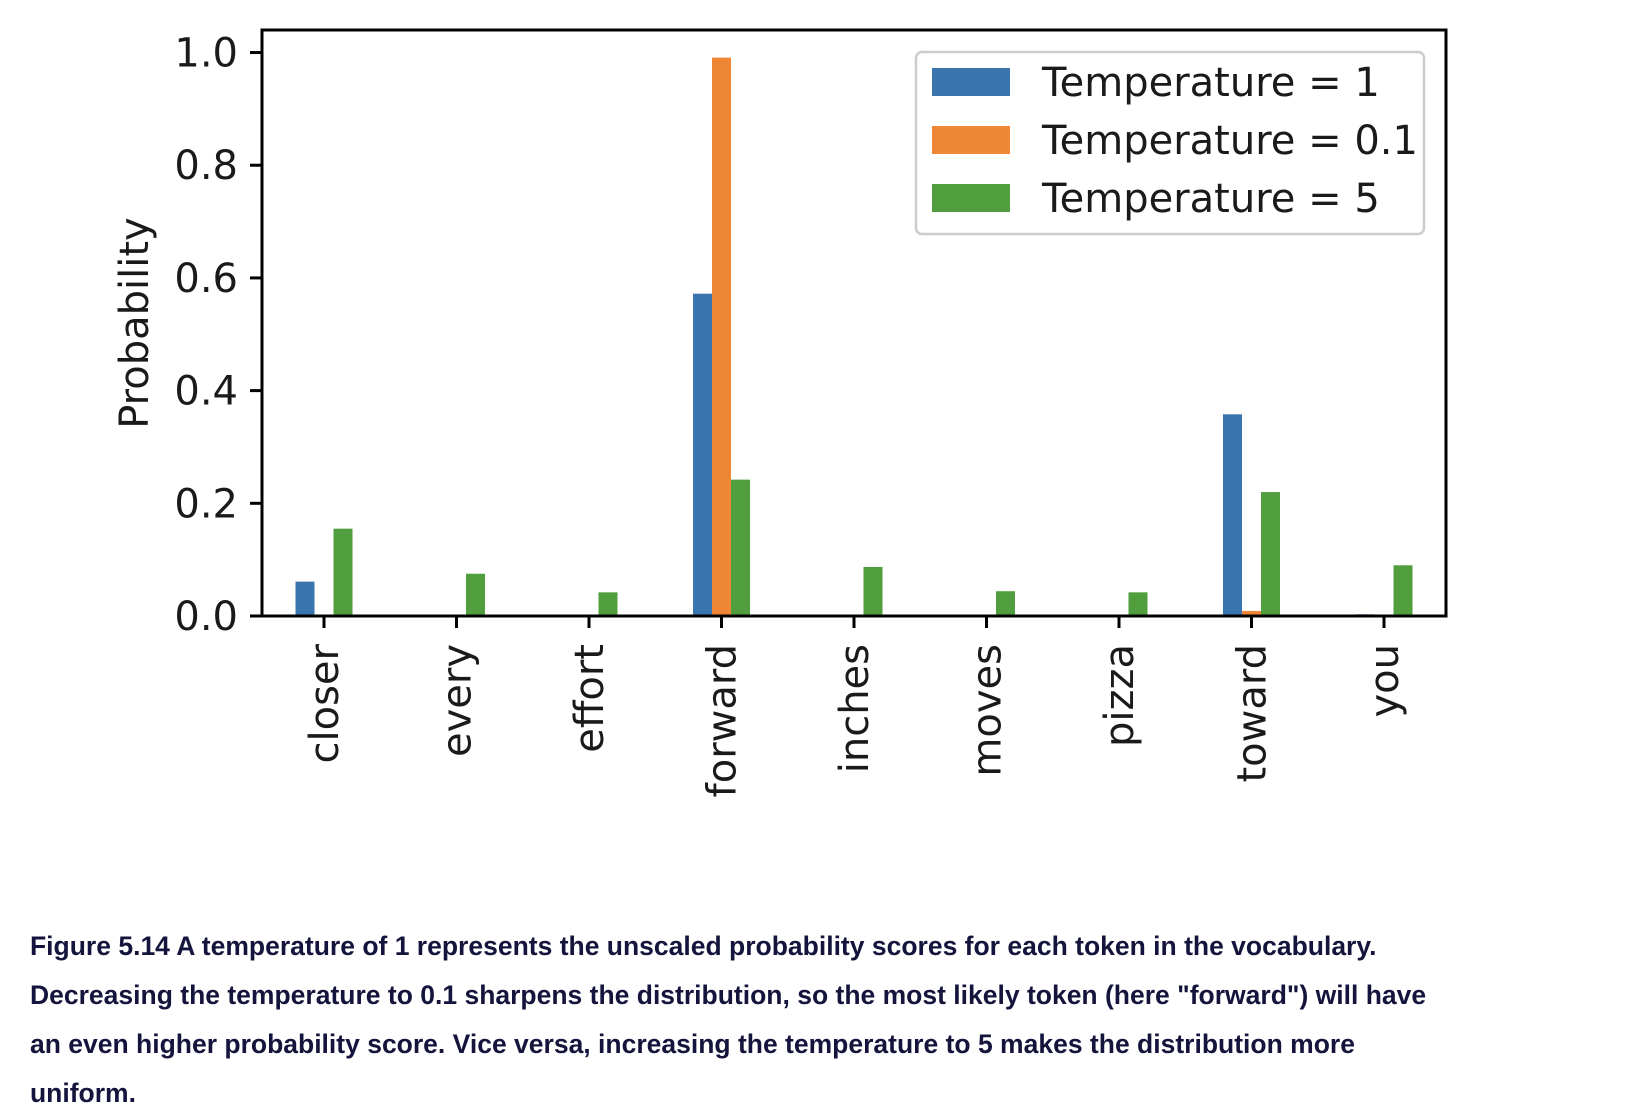  Describe the element at coordinates (206, 279) in the screenshot. I see `y-tick-label: 0.6` at that location.